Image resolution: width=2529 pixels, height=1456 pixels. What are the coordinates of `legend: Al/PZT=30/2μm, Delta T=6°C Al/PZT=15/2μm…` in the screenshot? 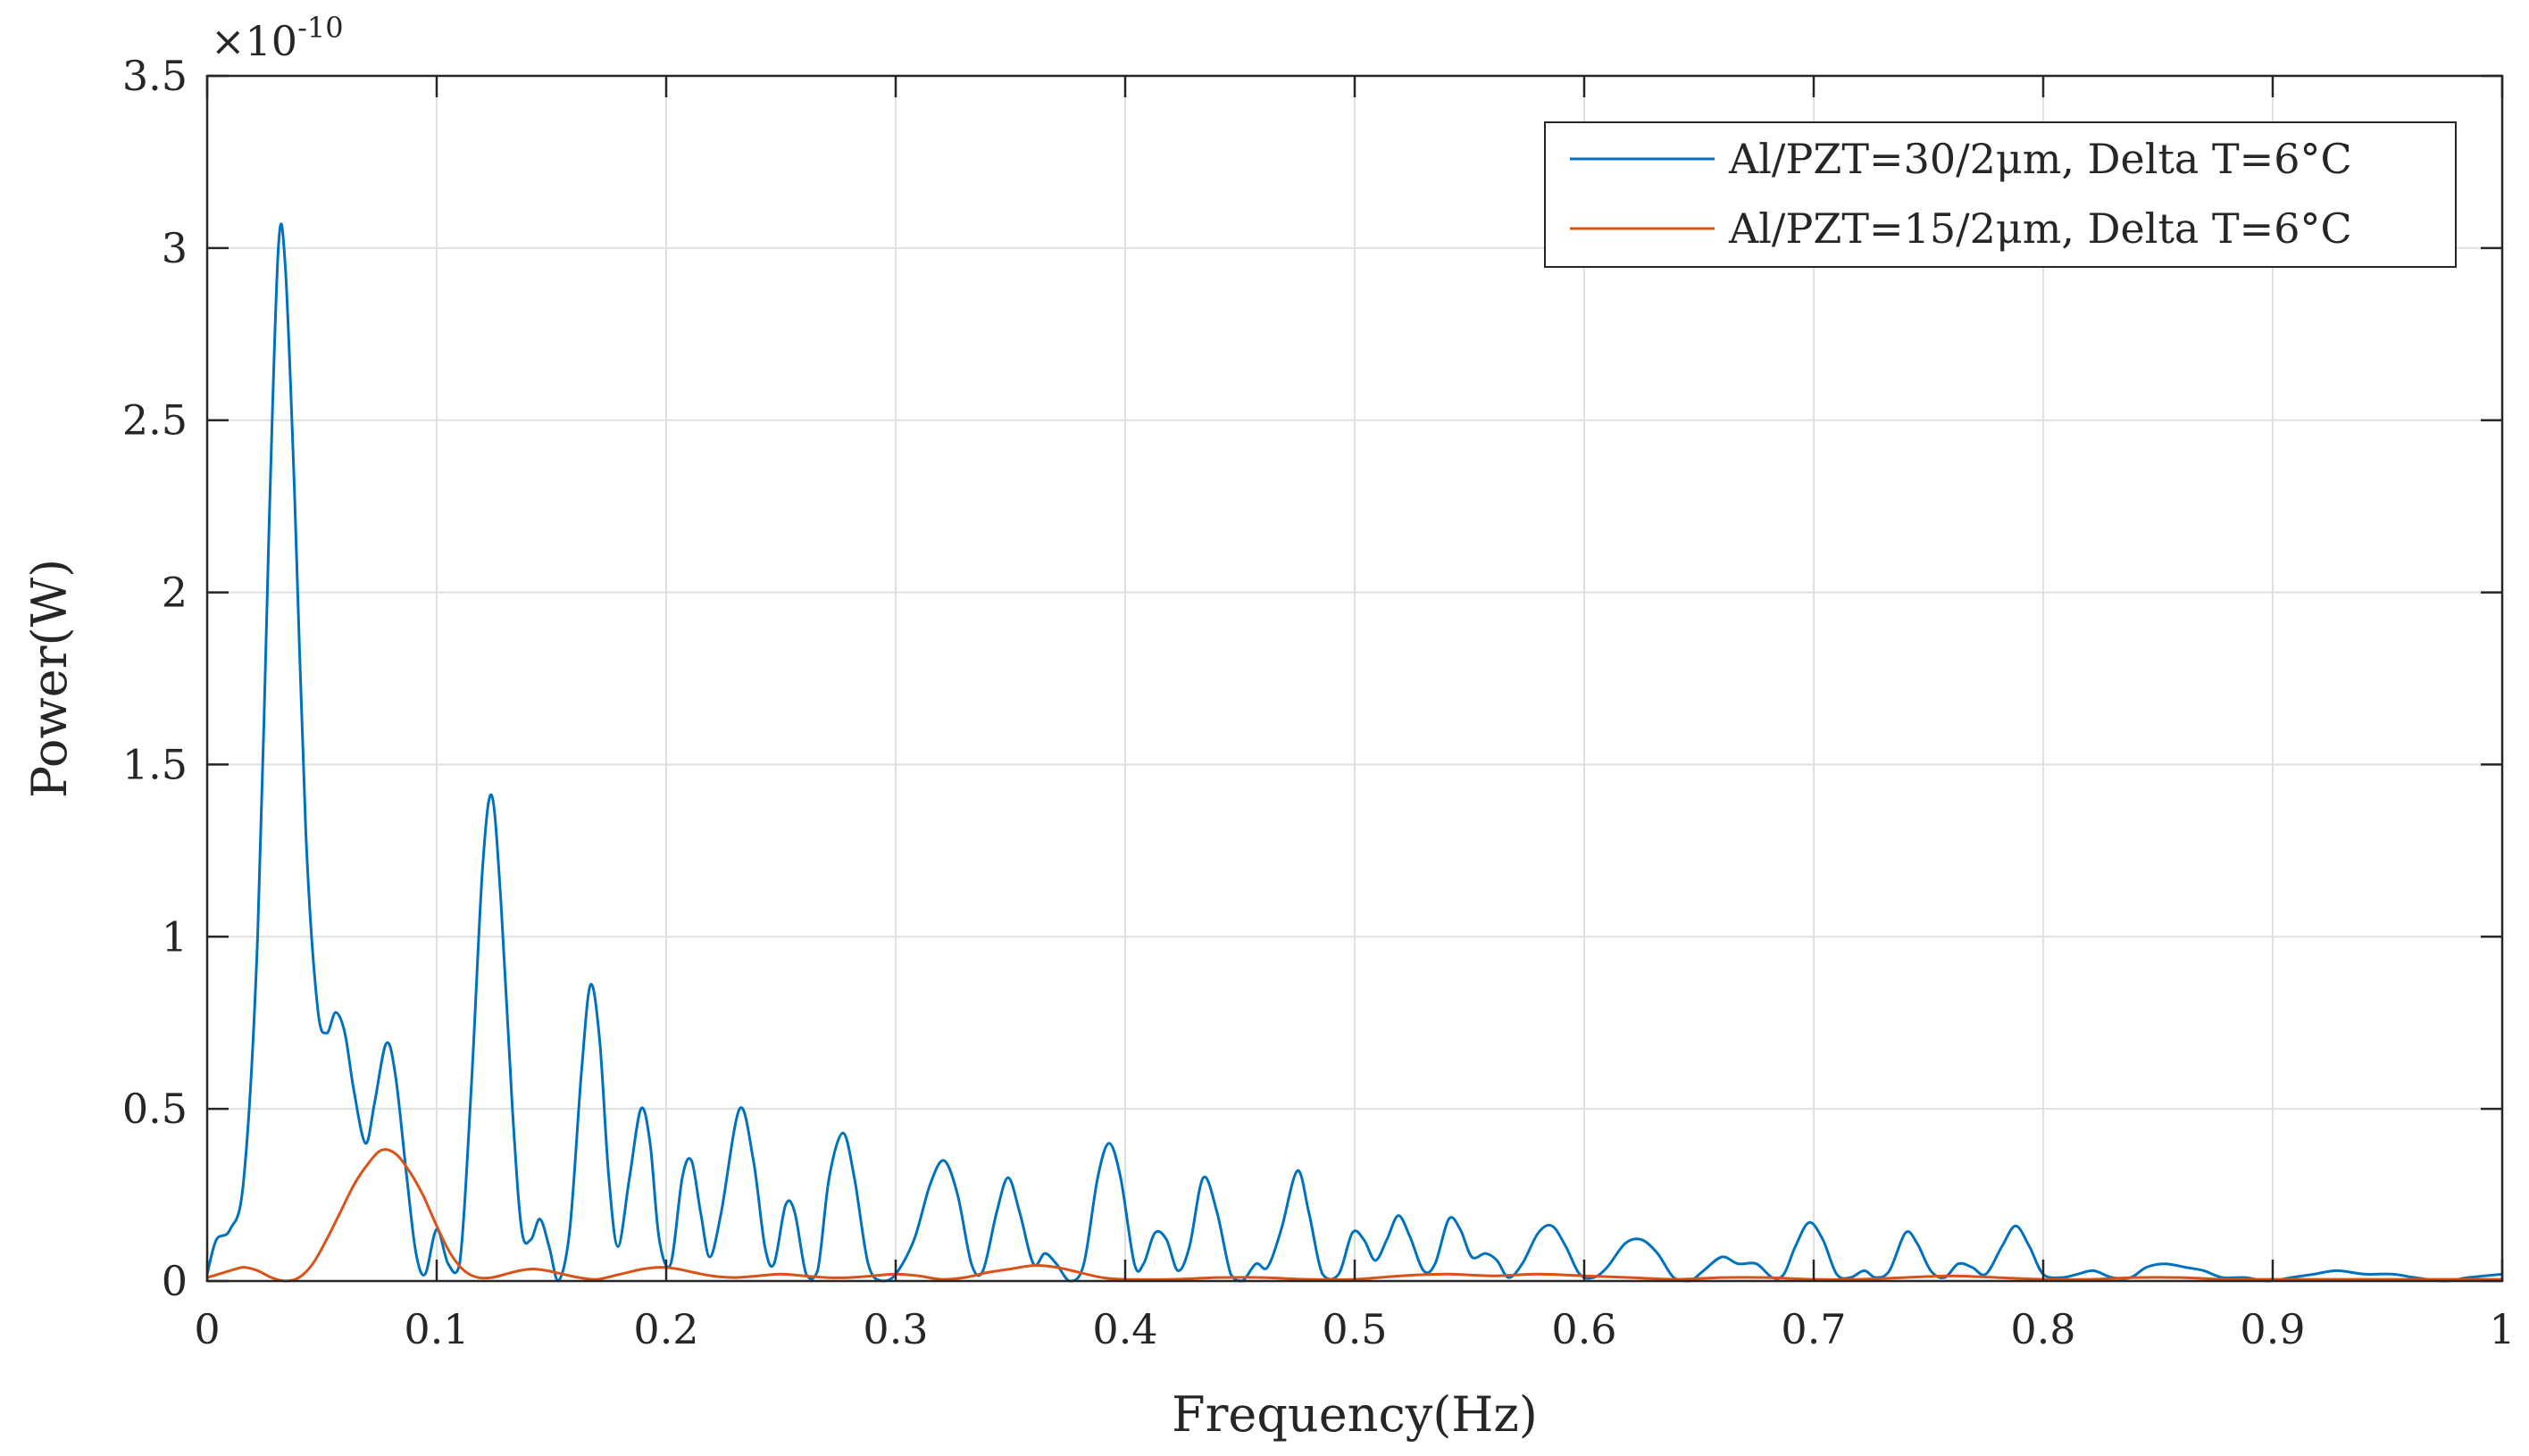 It's located at (2000, 194).